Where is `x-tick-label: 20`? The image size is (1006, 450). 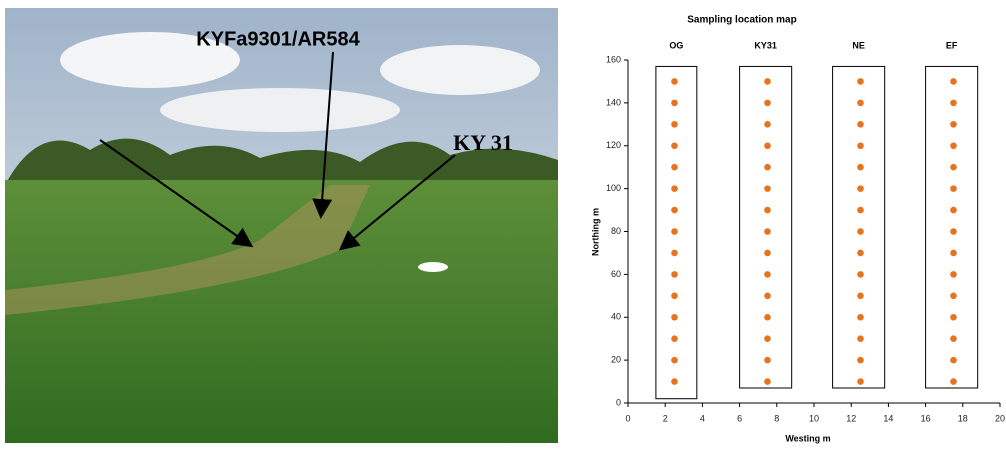
x-tick-label: 20 is located at coordinates (1000, 418).